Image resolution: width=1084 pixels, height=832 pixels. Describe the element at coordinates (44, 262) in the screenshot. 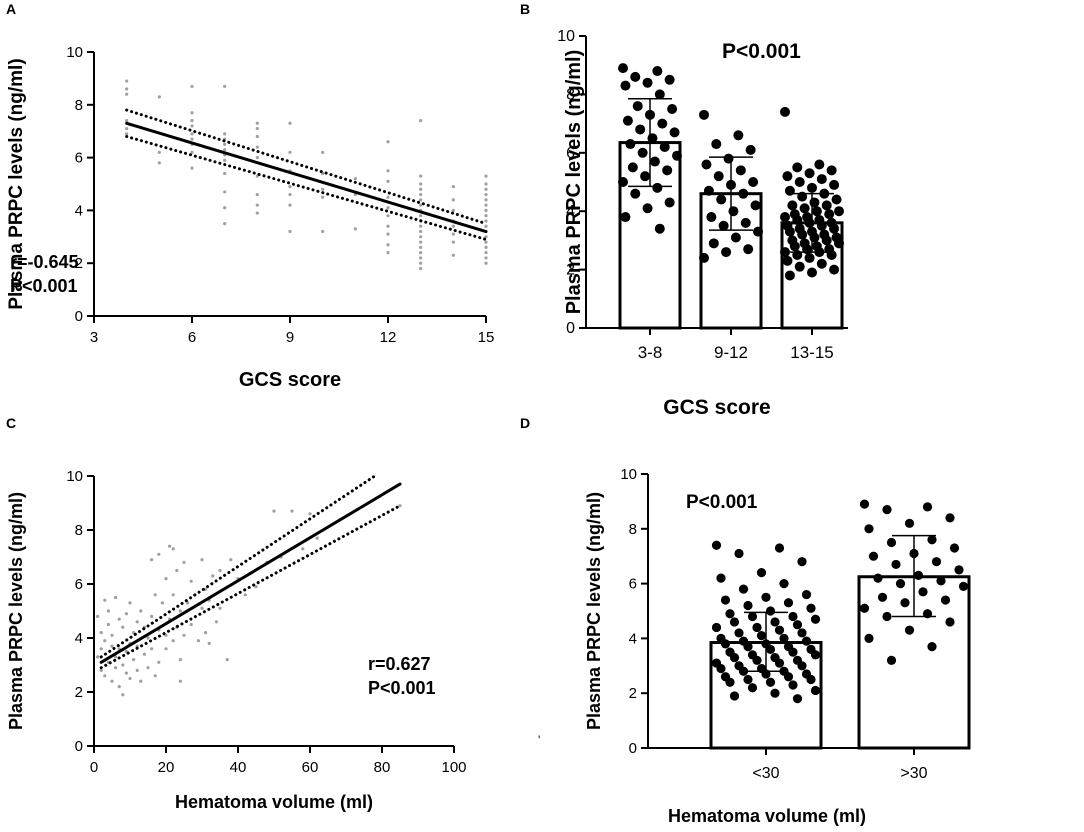

I see `correlation-label: r=-0.645` at that location.